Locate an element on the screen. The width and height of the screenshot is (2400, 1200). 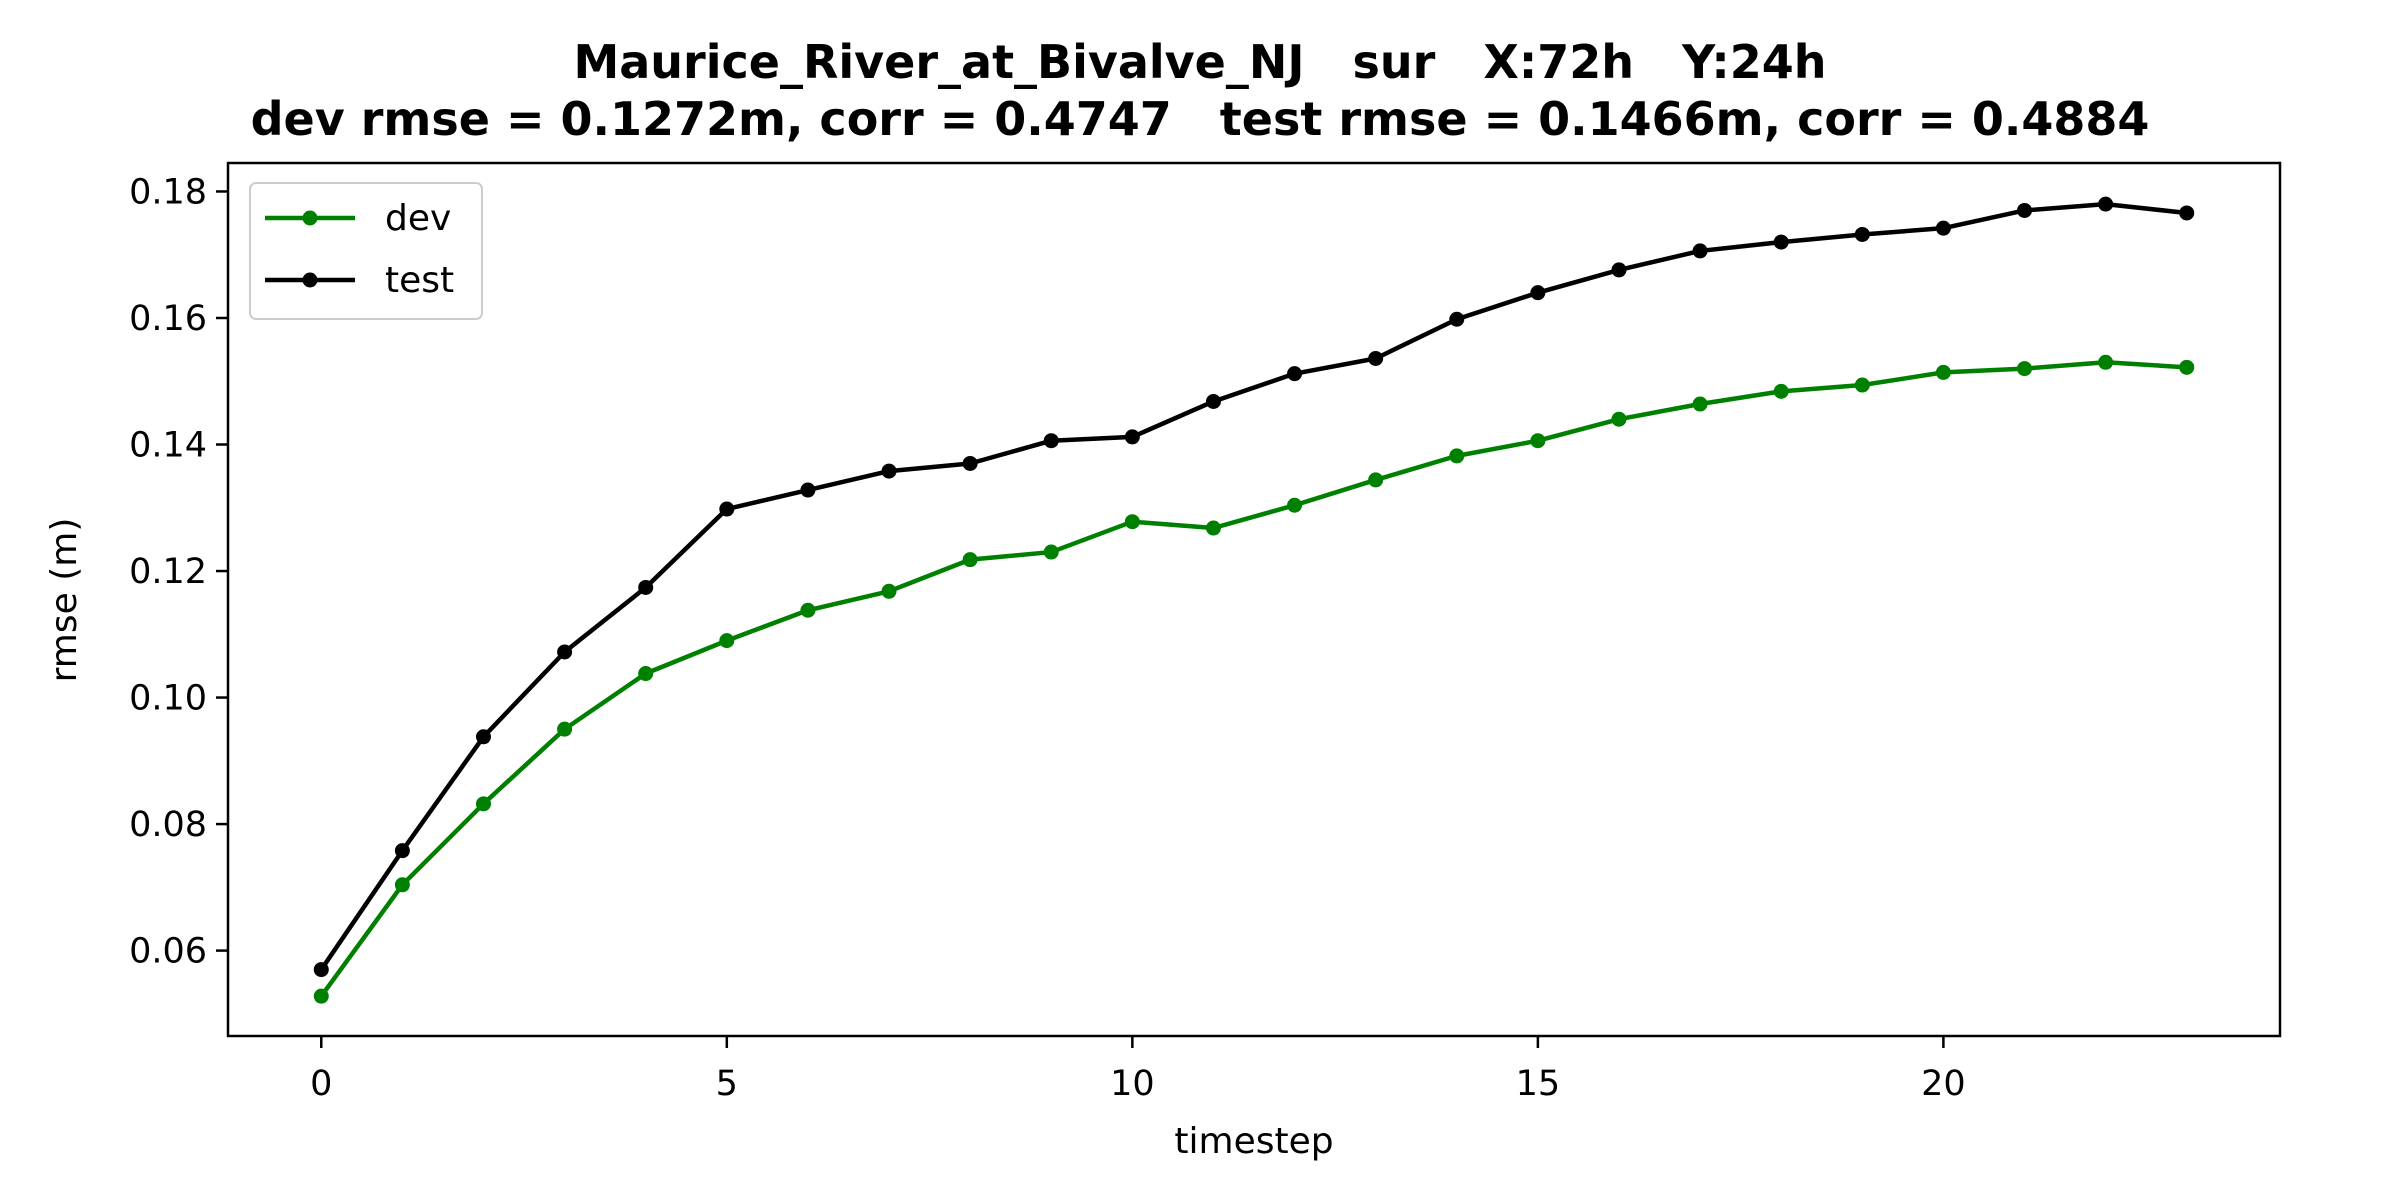
x-tick-label: 15 is located at coordinates (1538, 1084).